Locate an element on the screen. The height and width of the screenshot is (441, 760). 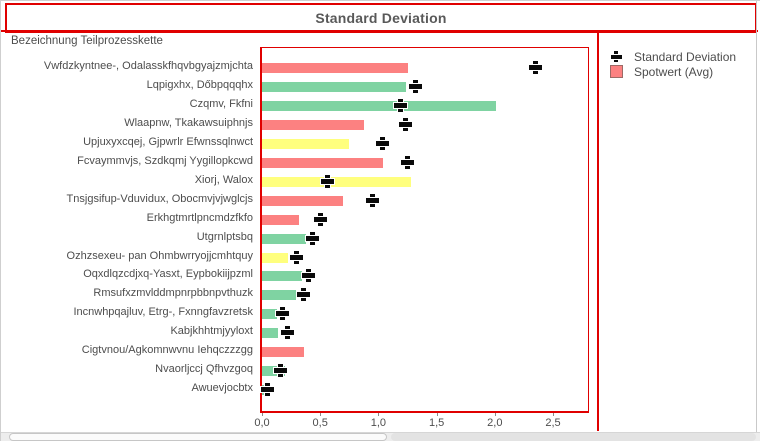
category-label: Xiorj, Walox is located at coordinates (223, 179).